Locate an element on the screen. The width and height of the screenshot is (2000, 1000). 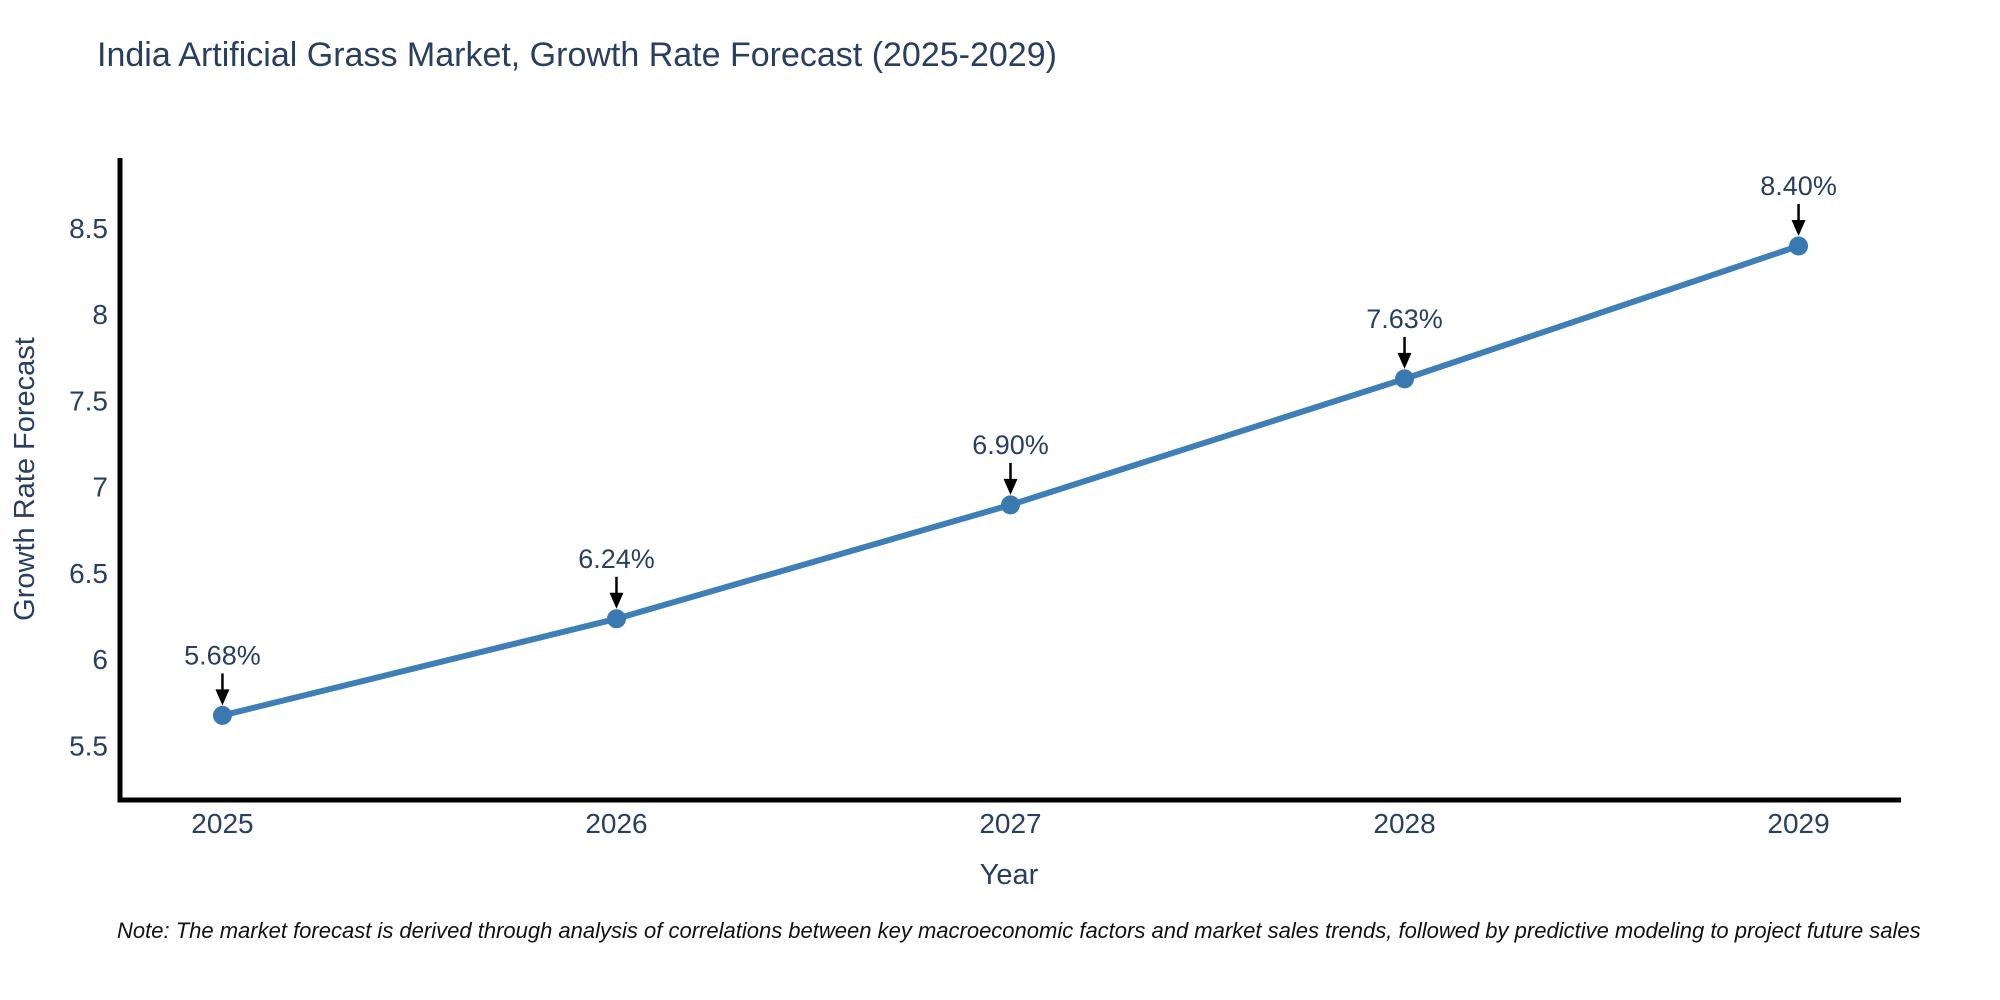
x-tick-label: 2029 is located at coordinates (1798, 823).